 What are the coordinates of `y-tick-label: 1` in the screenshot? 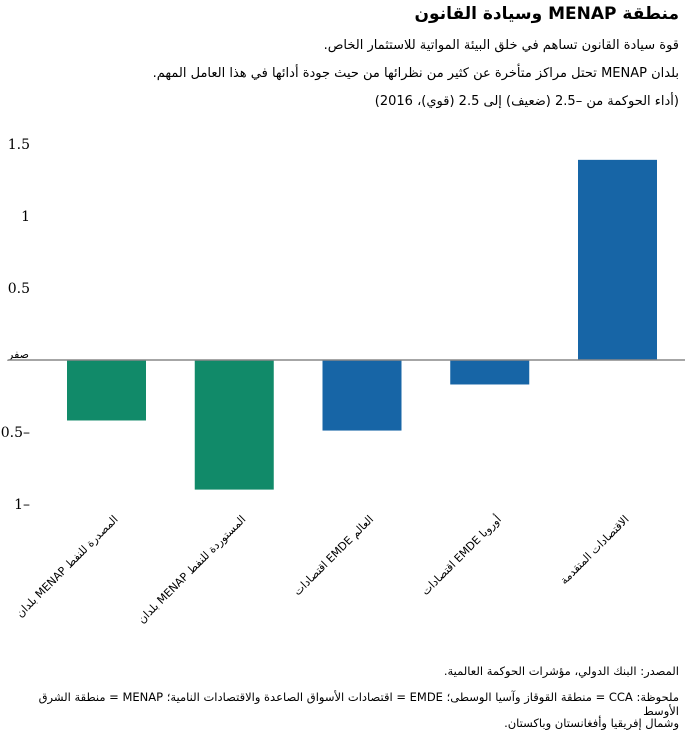 It's located at (25, 217).